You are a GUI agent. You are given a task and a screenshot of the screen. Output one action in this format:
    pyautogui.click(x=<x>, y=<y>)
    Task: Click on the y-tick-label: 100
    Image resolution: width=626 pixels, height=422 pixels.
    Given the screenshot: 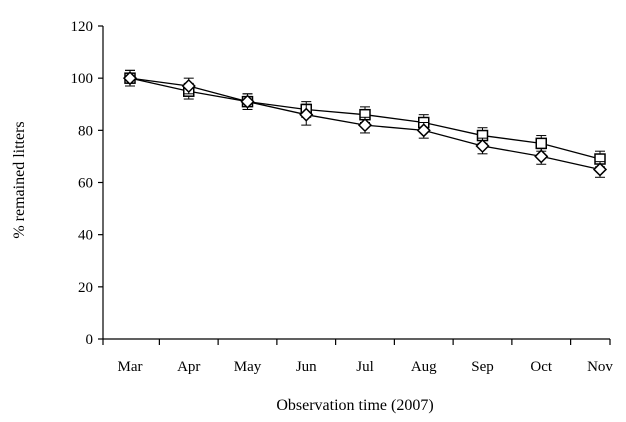 What is the action you would take?
    pyautogui.click(x=82, y=79)
    